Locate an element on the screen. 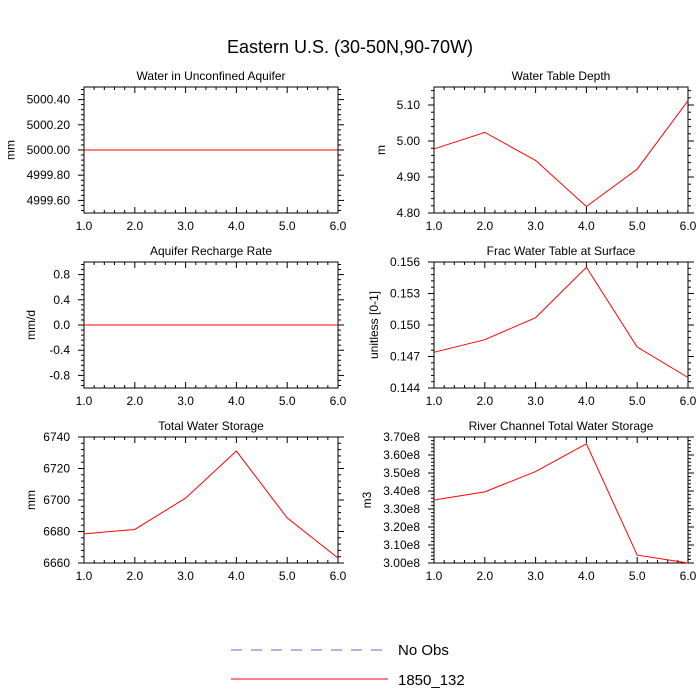  y-axis-label: unitless [0-1] is located at coordinates (374, 325).